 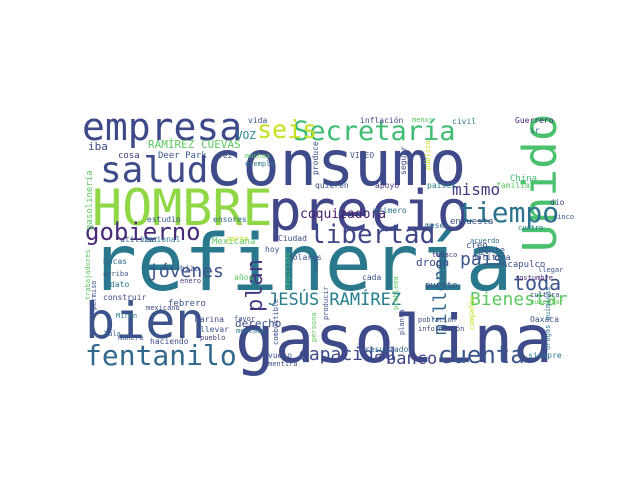 I want to click on word: pueblo, so click(x=212, y=338).